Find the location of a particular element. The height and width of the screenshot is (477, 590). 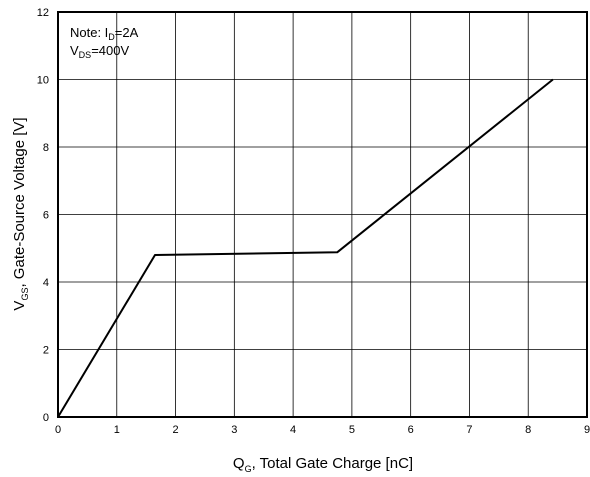

y-tick-label: 0 is located at coordinates (46, 418).